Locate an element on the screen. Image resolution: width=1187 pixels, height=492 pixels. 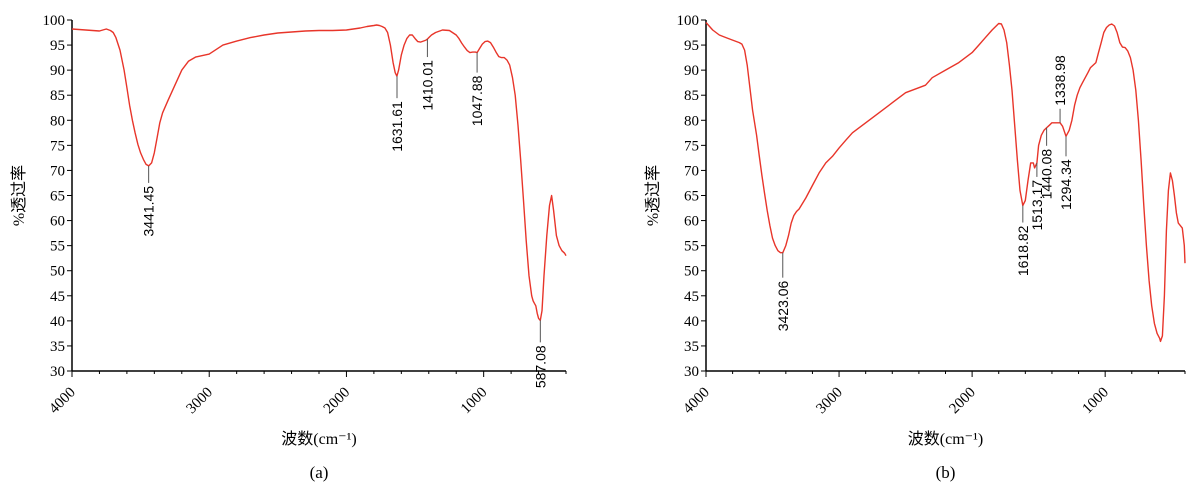
peak-label: 1440.08 is located at coordinates (1047, 174).